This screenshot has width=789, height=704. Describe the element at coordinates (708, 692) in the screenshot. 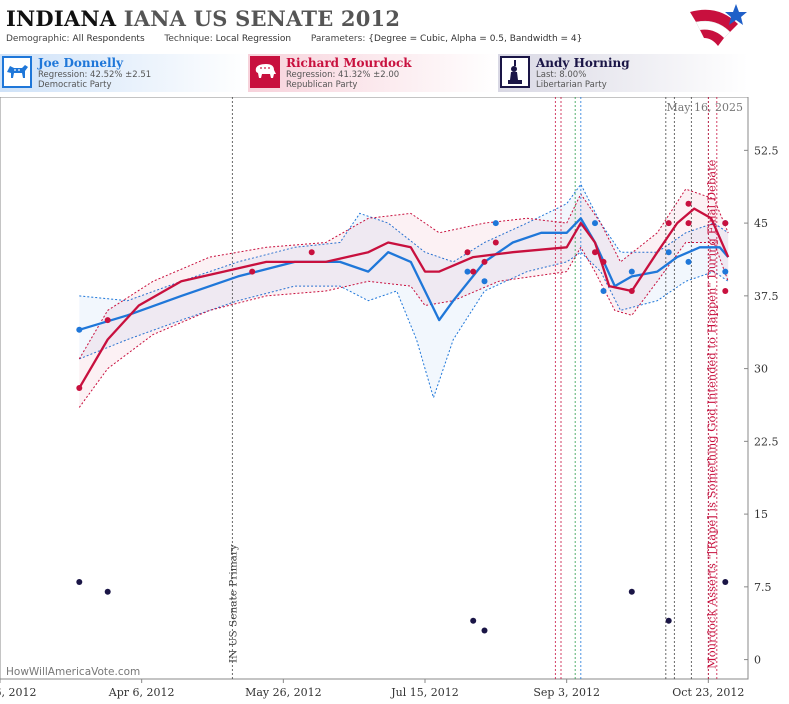

I see `x-tick-label: Oct 23, 2012` at that location.